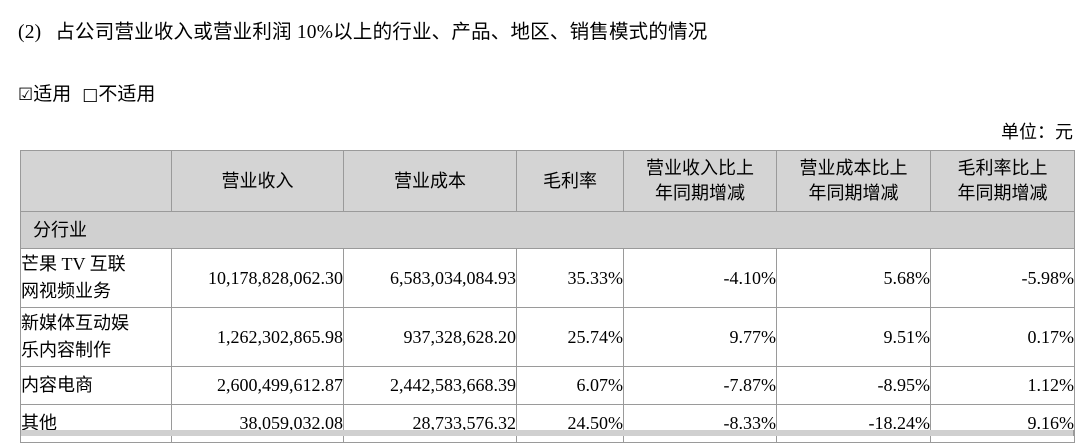 The height and width of the screenshot is (443, 1080). What do you see at coordinates (853, 385) in the screenshot?
I see `cell-cost-yoy: -8.95%` at bounding box center [853, 385].